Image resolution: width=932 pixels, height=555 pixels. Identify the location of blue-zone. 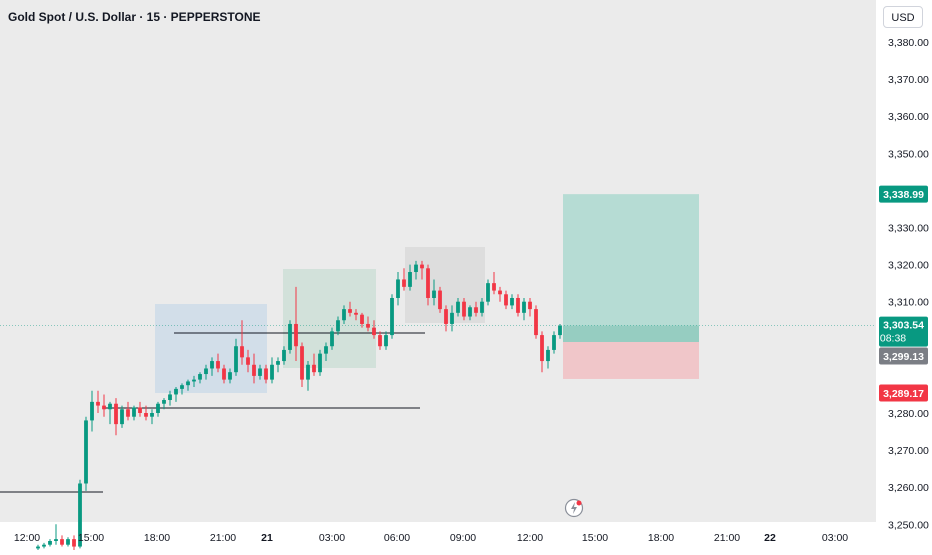
(211, 348).